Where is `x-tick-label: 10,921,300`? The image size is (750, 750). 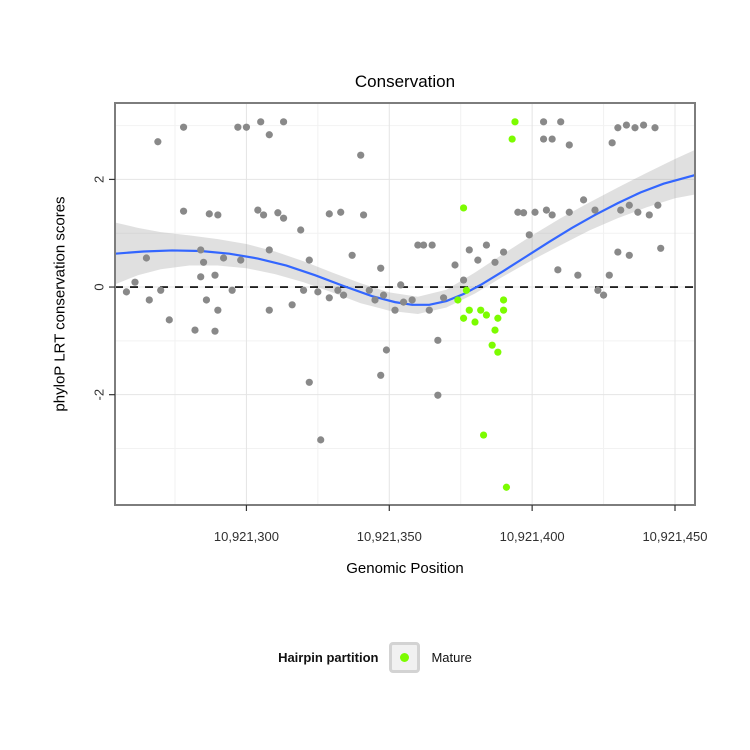
x-tick-label: 10,921,300 is located at coordinates (246, 536).